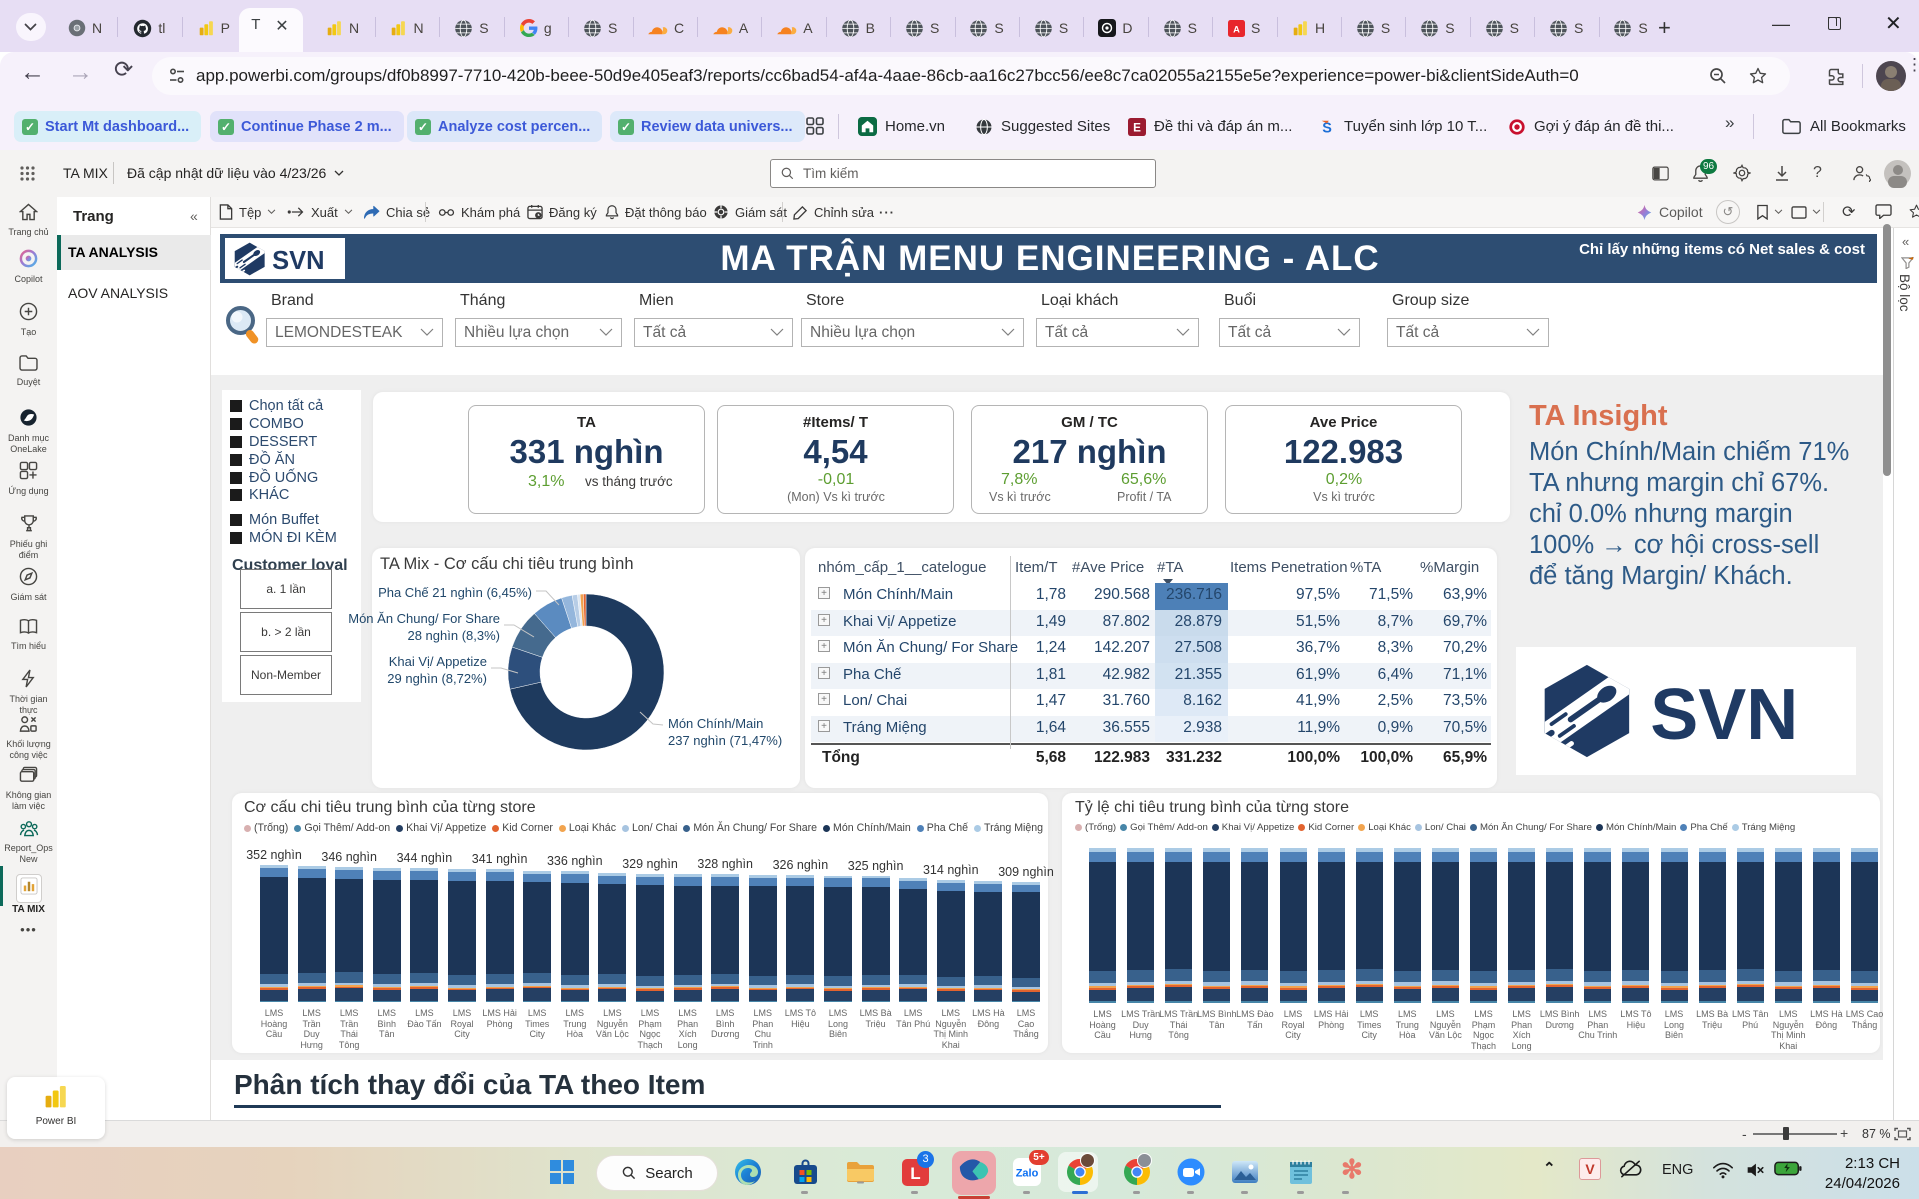 The height and width of the screenshot is (1199, 1919). Describe the element at coordinates (915, 1173) in the screenshot. I see `svg-text: L` at that location.